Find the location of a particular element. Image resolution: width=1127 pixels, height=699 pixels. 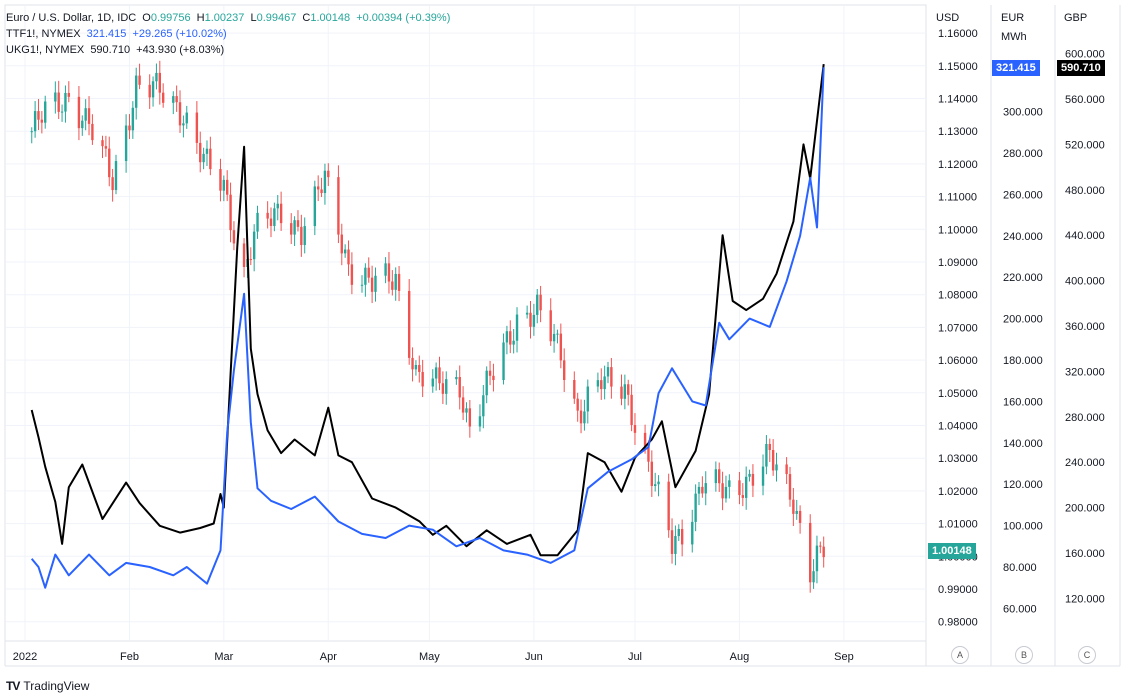

eur-axis-header: EUR is located at coordinates (1013, 18).